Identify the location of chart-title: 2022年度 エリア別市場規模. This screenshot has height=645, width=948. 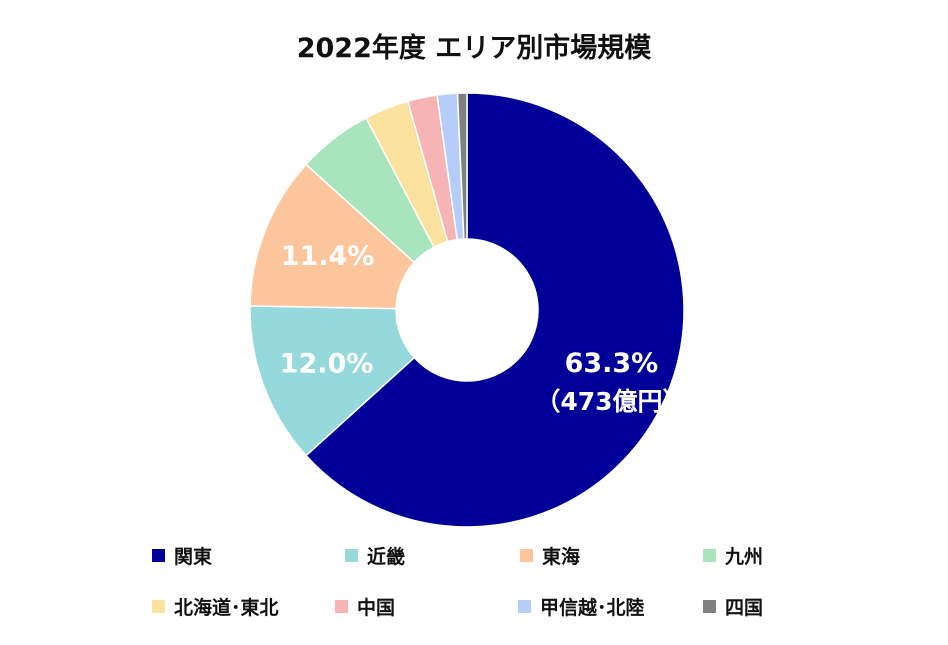
(474, 48).